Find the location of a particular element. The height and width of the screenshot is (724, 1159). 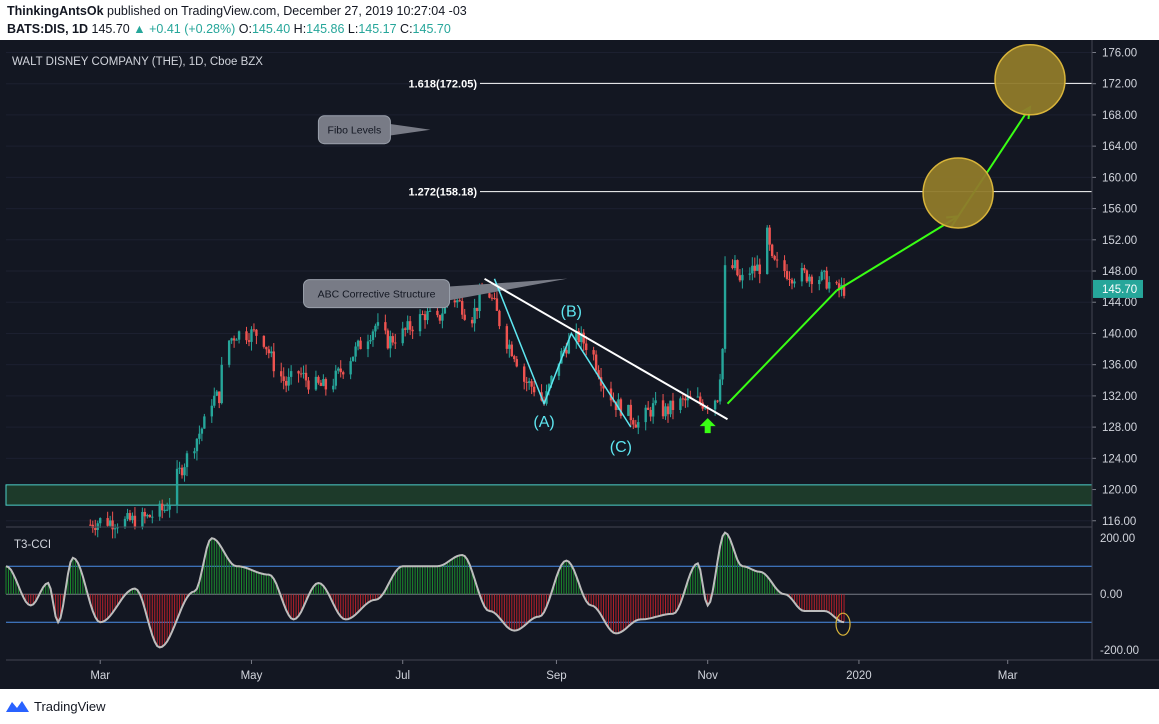

cci-tick-label: -200.00 is located at coordinates (1119, 651).